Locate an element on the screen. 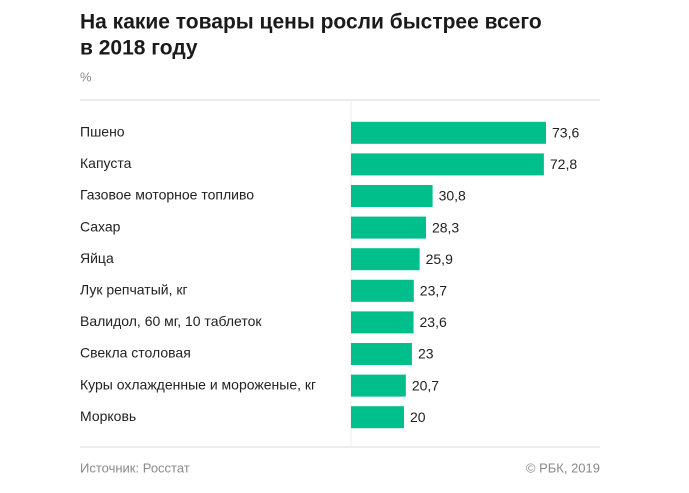 The height and width of the screenshot is (493, 689). category-label: Сахар is located at coordinates (100, 226).